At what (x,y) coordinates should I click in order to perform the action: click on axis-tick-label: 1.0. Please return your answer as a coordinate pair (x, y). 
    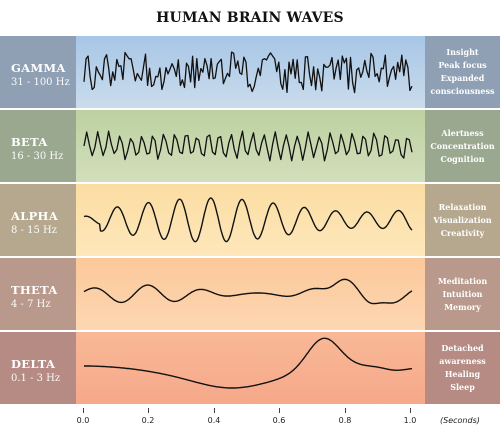
    Looking at the image, I should click on (410, 420).